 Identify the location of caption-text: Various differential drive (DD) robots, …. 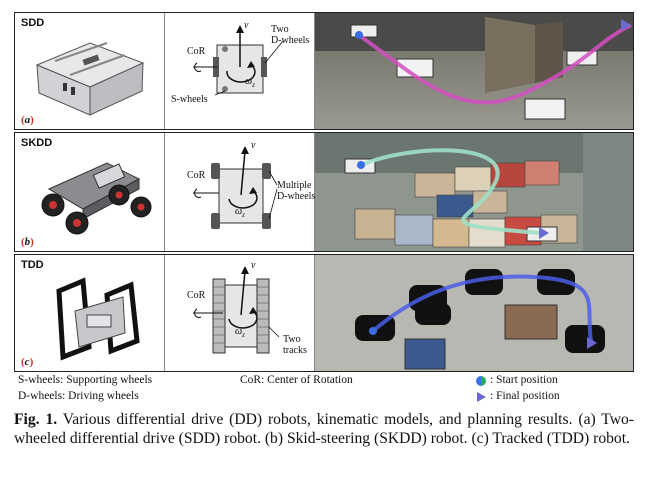
(324, 429).